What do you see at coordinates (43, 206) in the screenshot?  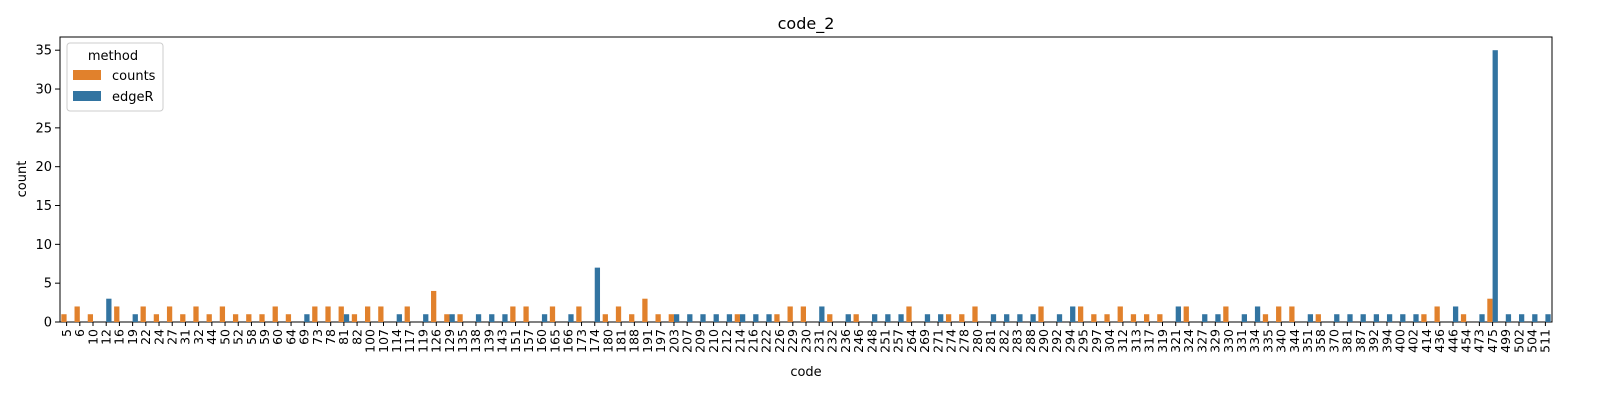 I see `y-tick-label: 15` at bounding box center [43, 206].